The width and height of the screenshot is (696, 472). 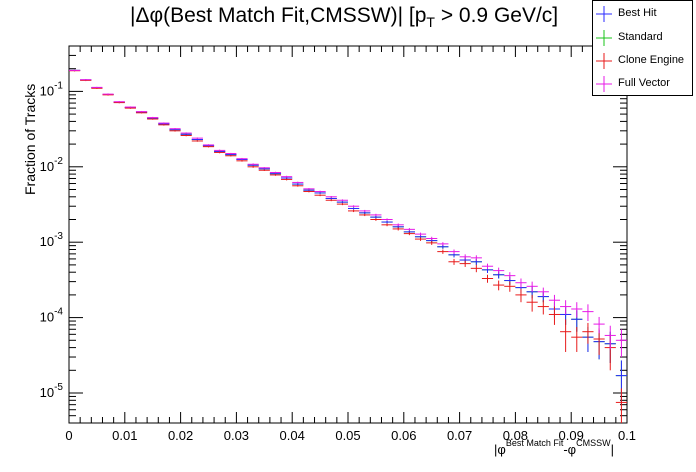 What do you see at coordinates (52, 240) in the screenshot?
I see `y-tick-label: 10⁻³` at bounding box center [52, 240].